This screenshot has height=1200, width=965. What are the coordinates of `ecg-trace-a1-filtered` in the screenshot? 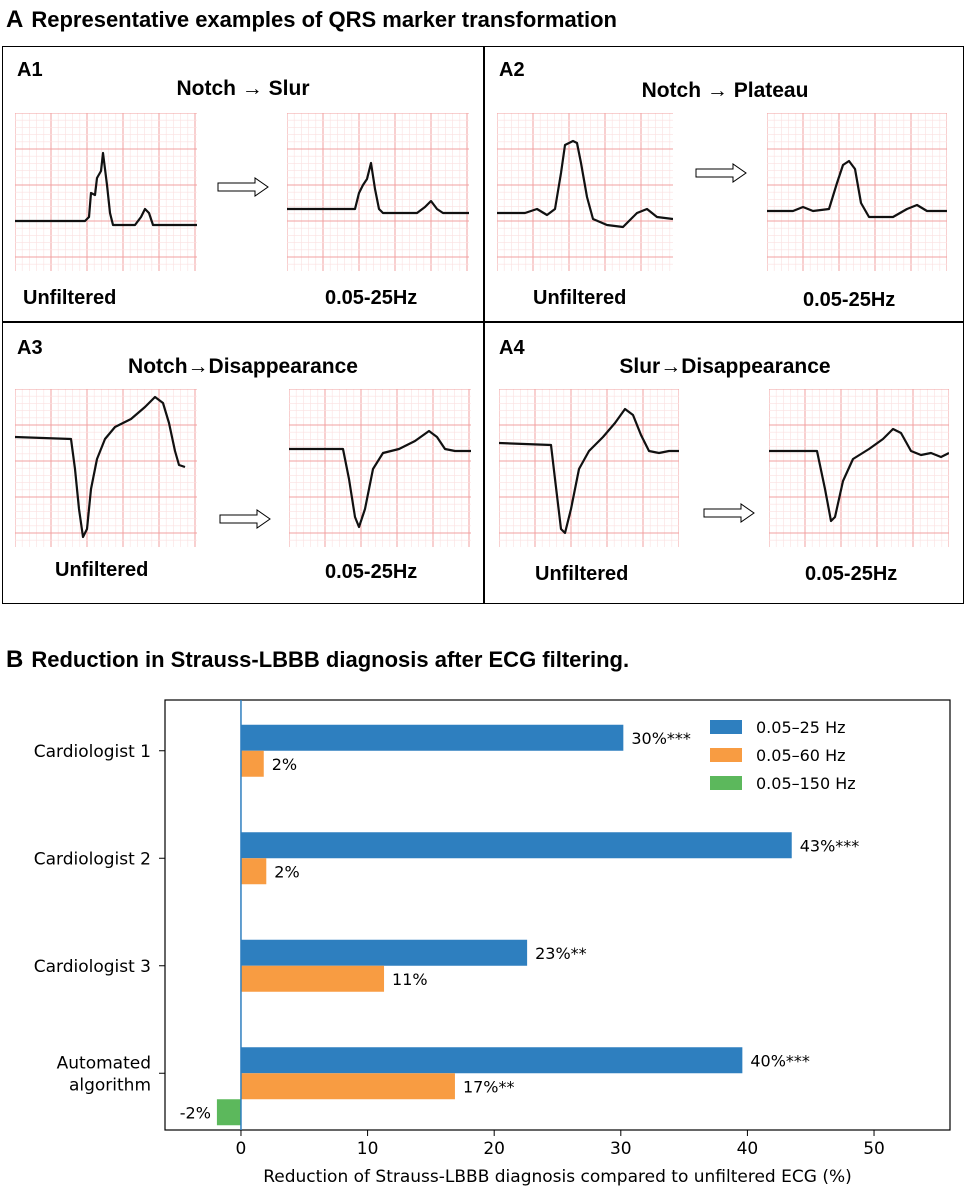 It's located at (378, 192).